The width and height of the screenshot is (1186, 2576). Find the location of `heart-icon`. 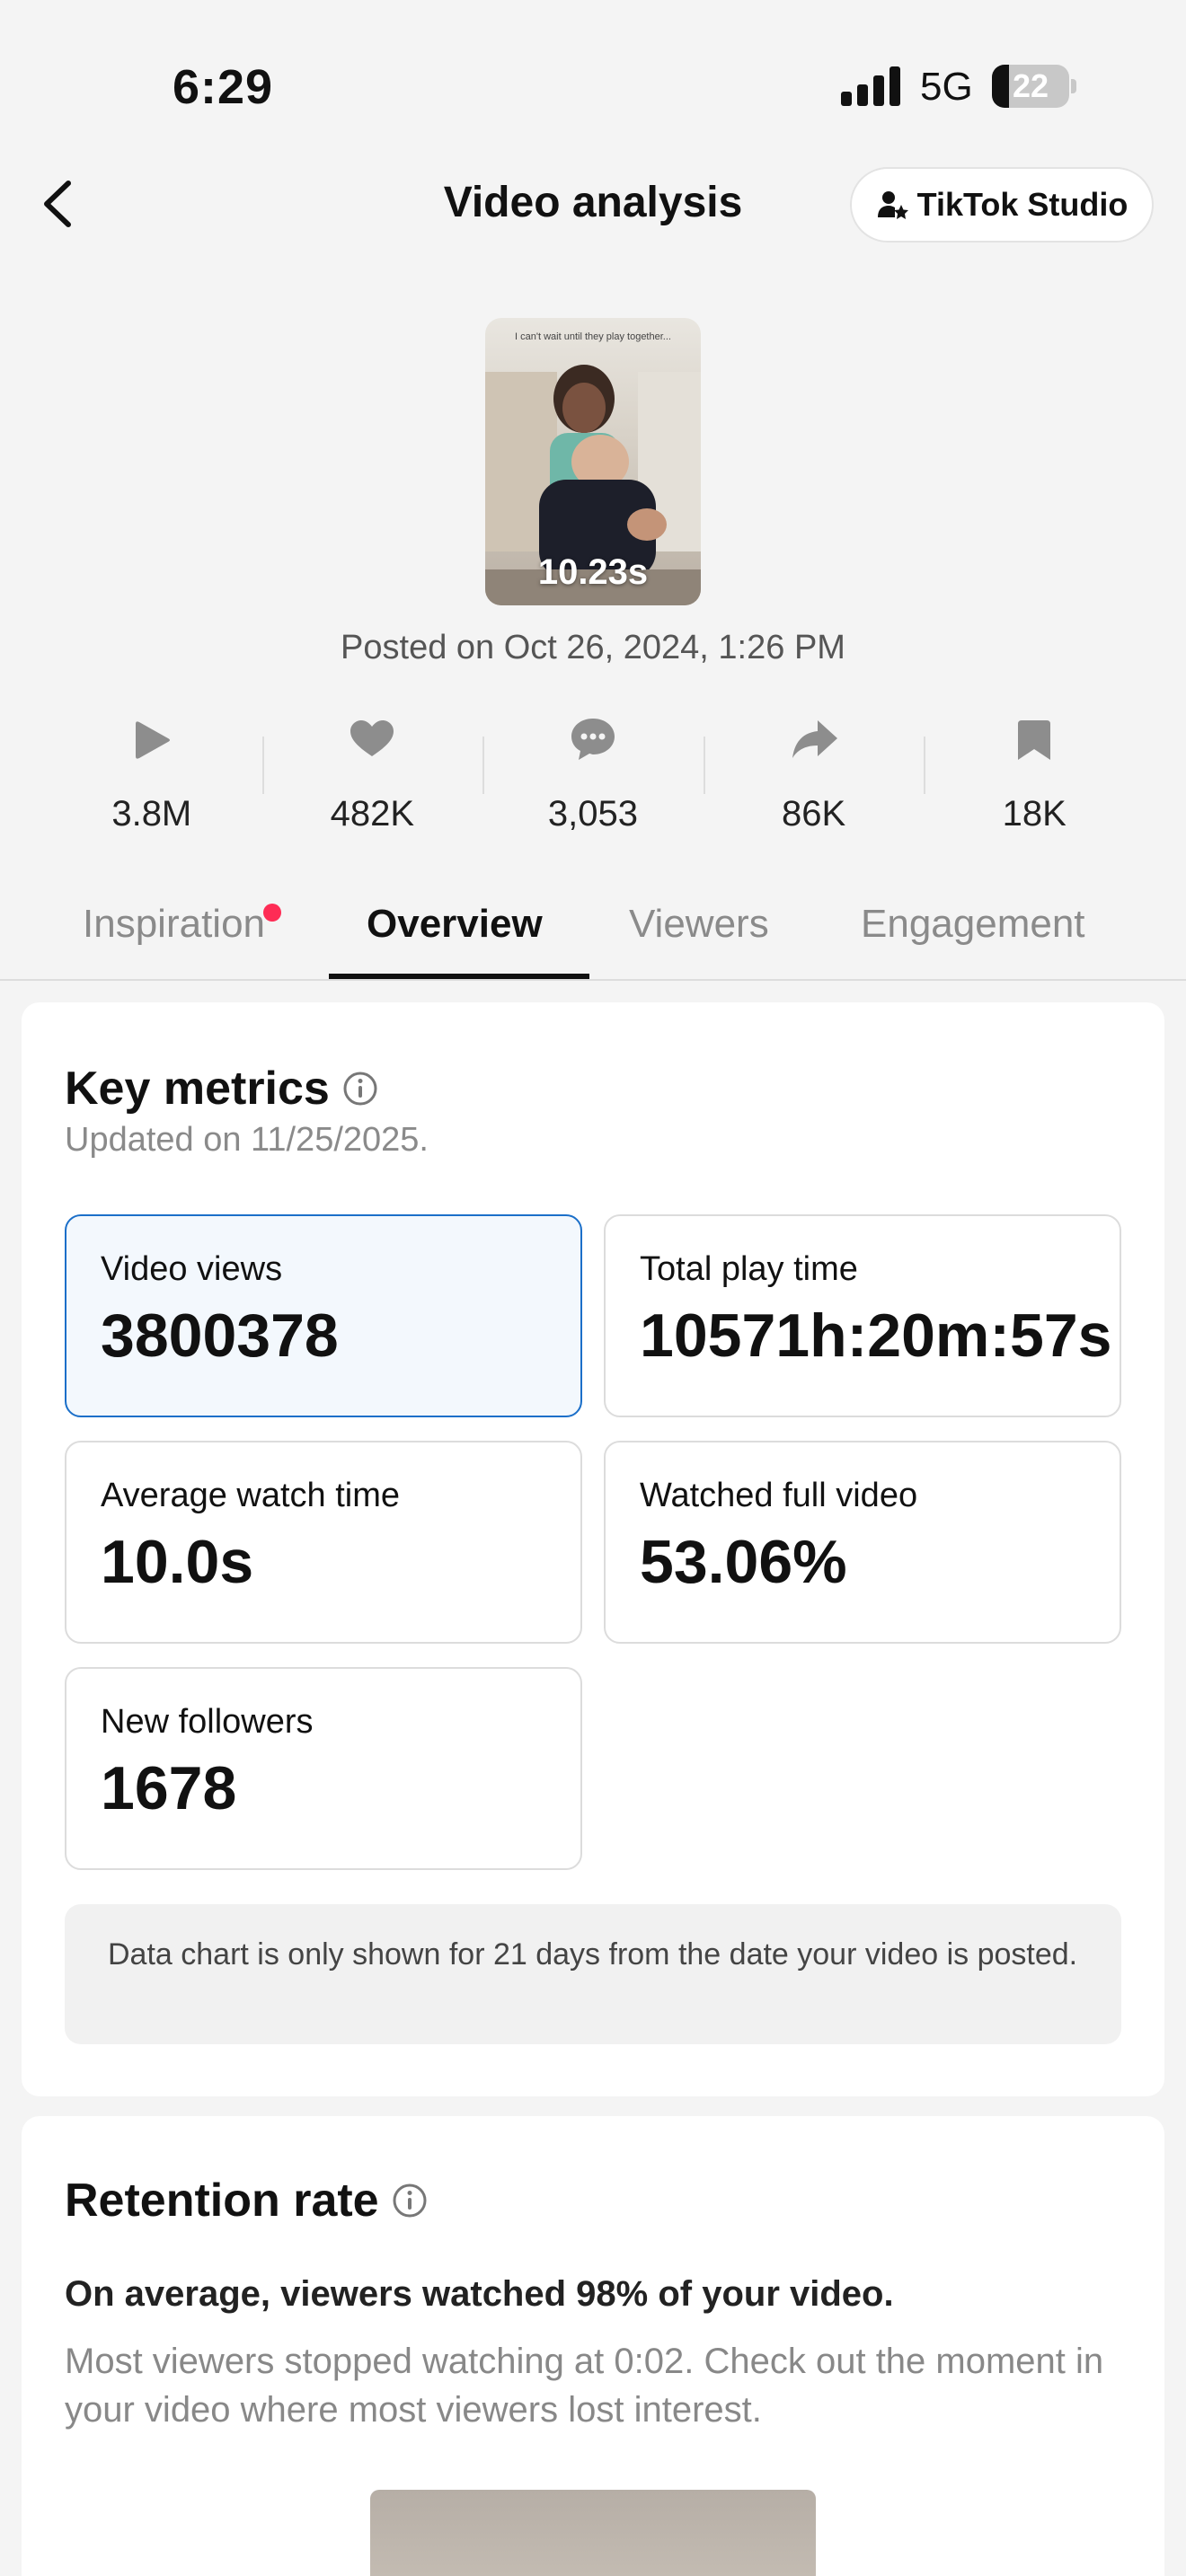

heart-icon is located at coordinates (372, 738).